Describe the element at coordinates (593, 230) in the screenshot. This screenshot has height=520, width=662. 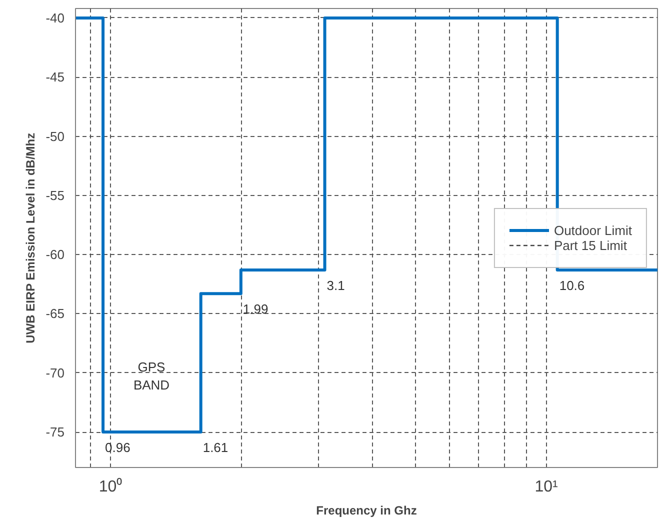
I see `legend-label: Outdoor Limit` at that location.